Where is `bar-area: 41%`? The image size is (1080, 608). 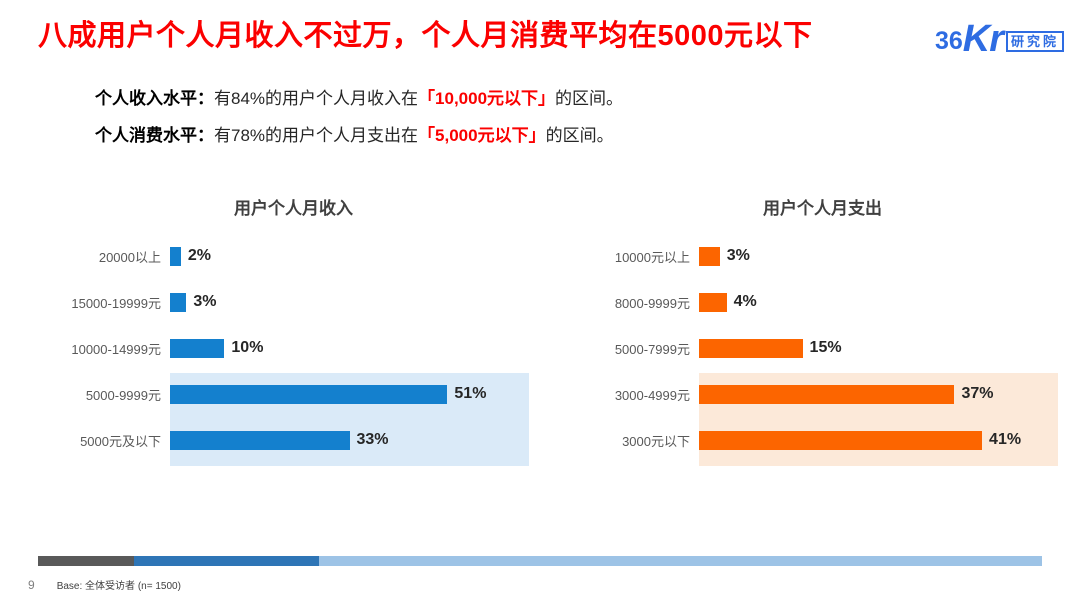 bar-area: 41% is located at coordinates (878, 440).